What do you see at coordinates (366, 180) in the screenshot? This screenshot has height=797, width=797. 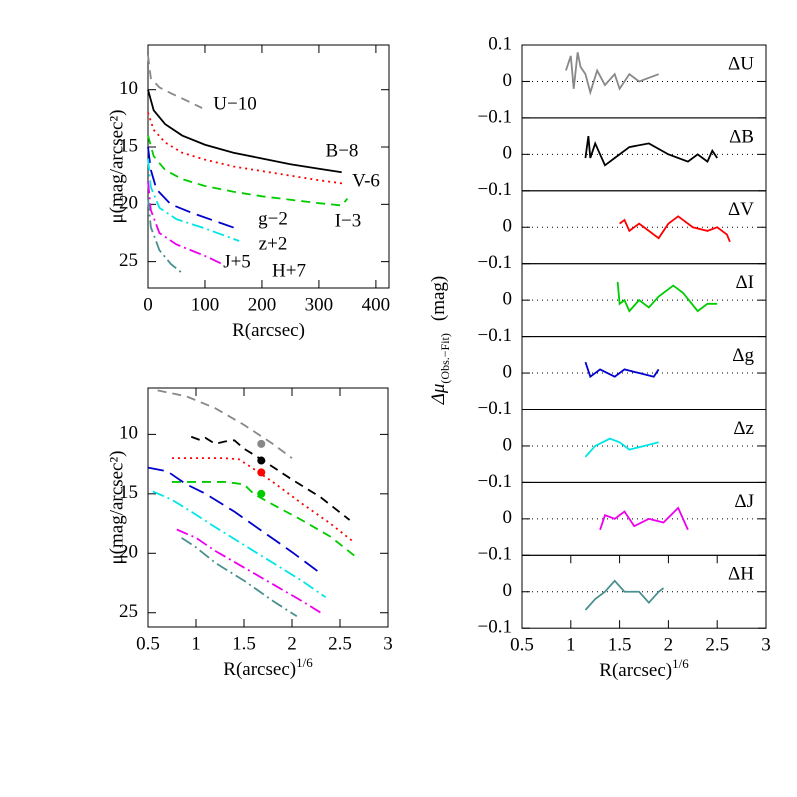 I see `series-label: V-6` at bounding box center [366, 180].